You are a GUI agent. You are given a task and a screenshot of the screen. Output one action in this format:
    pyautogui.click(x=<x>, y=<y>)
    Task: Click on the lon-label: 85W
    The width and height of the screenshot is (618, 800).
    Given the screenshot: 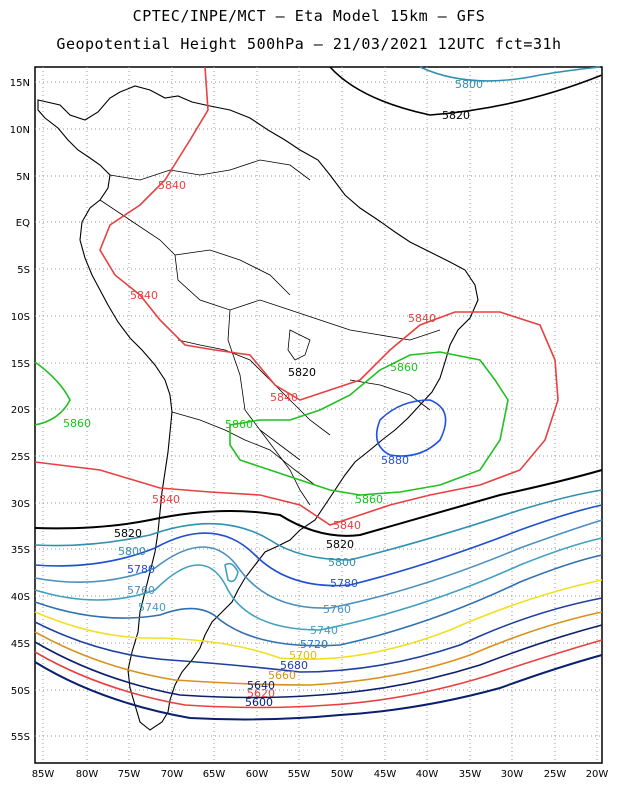 What is the action you would take?
    pyautogui.click(x=43, y=774)
    